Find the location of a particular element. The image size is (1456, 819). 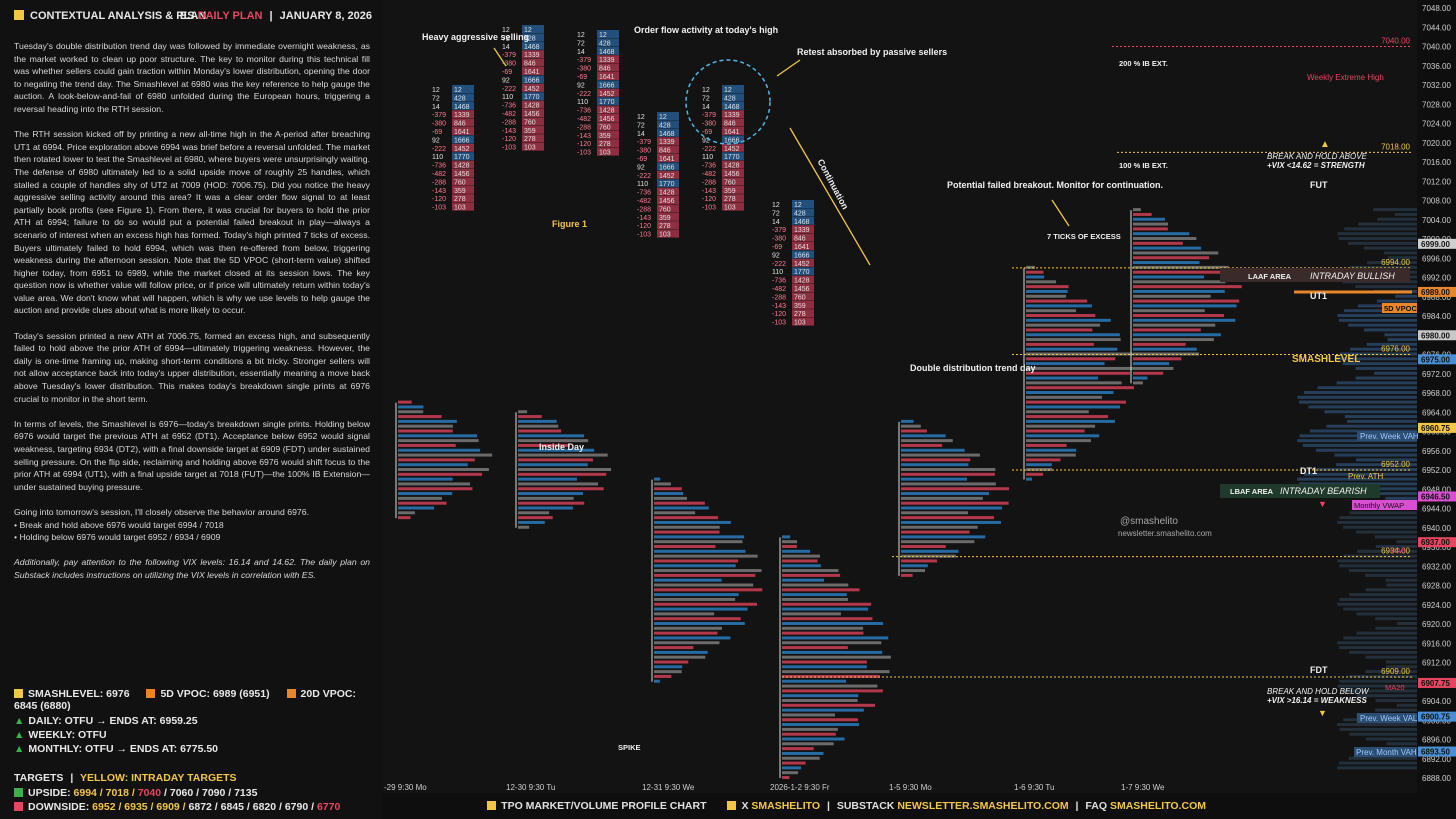

footprint-delta: 92 is located at coordinates (506, 80).